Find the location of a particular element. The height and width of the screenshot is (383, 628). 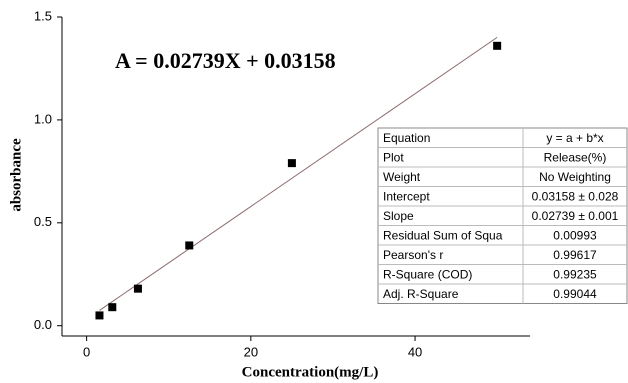

table-cell: 0.02739 ± 0.001 is located at coordinates (575, 216).